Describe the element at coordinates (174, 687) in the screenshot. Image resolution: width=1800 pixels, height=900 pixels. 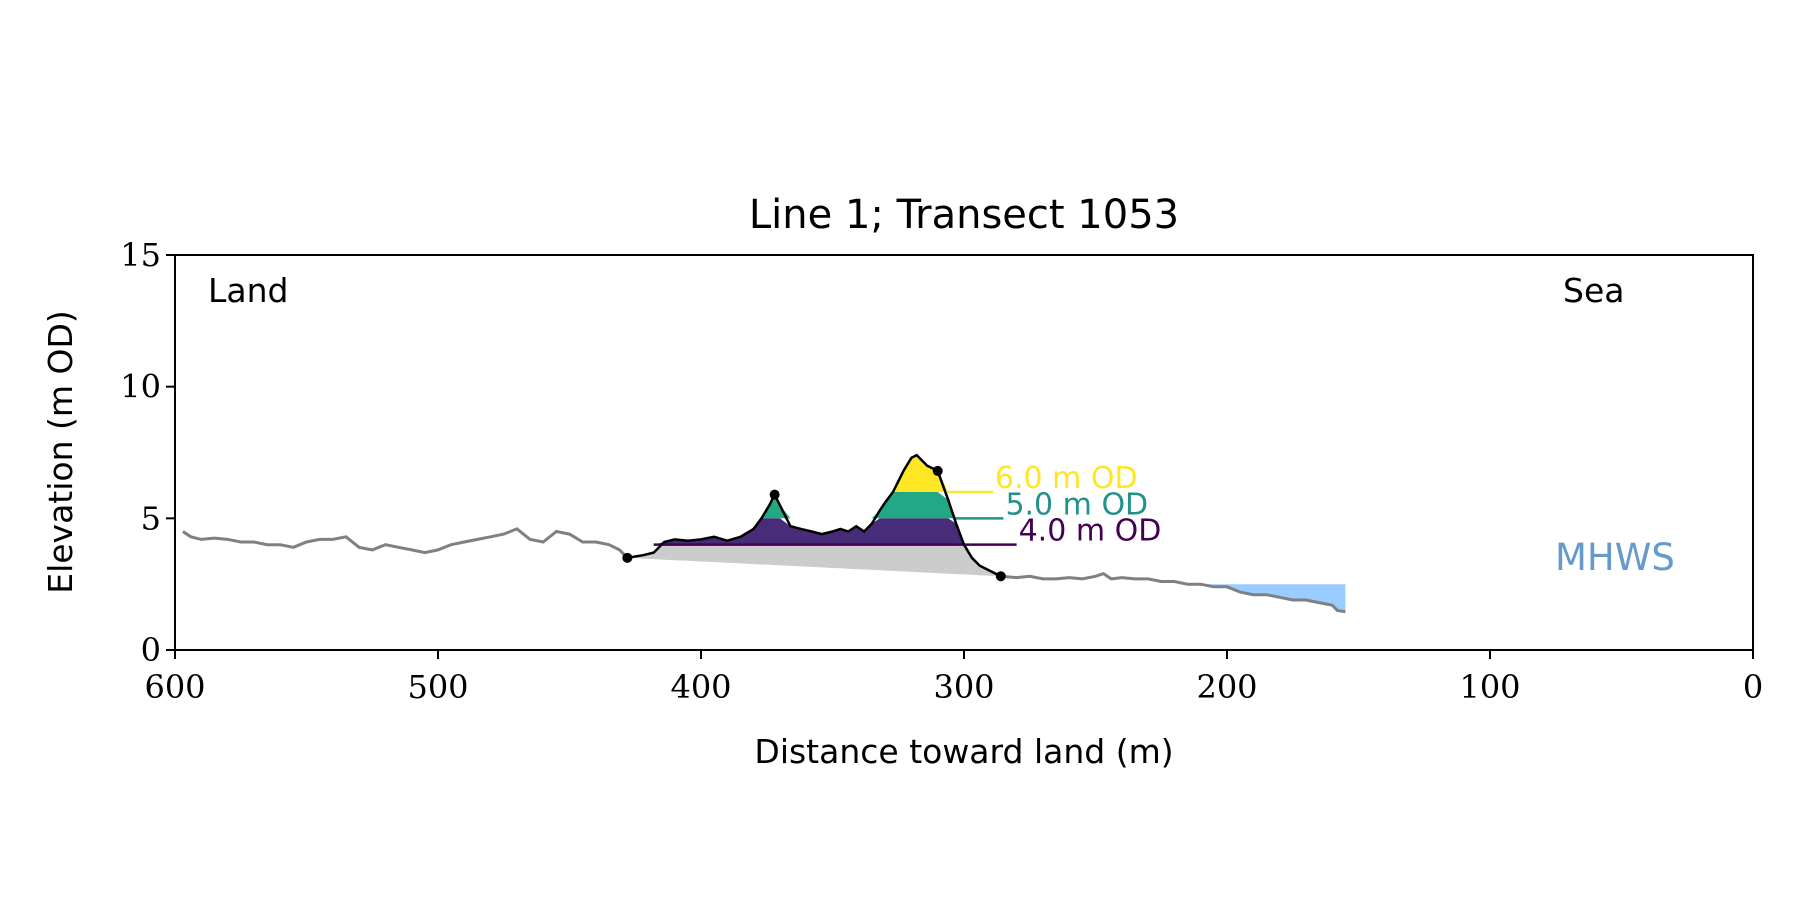
I see `x-tick-label: 600` at that location.